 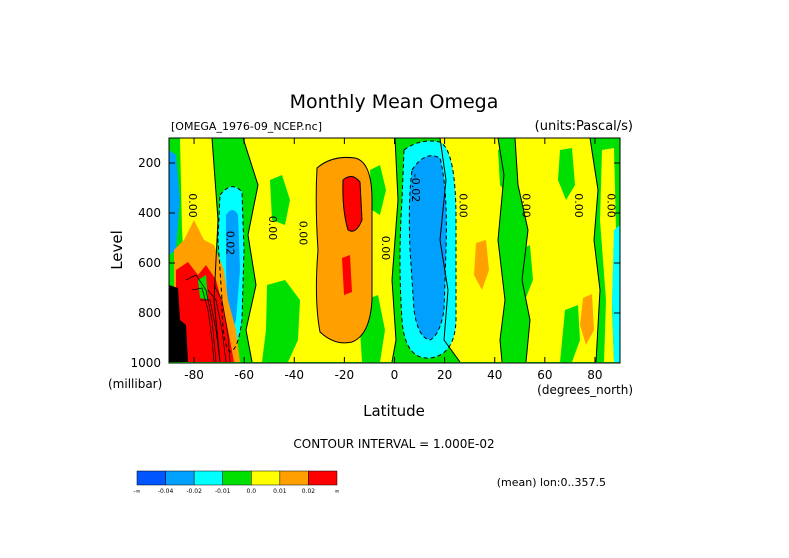 What do you see at coordinates (394, 411) in the screenshot?
I see `x-axis-label: Latitude` at bounding box center [394, 411].